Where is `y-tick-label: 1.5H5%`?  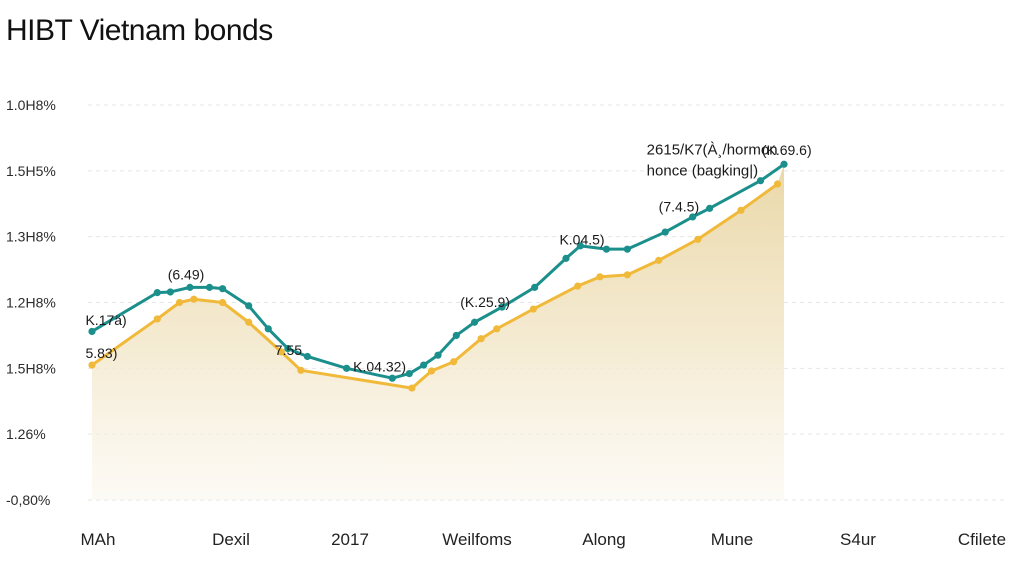 y-tick-label: 1.5H5% is located at coordinates (31, 171).